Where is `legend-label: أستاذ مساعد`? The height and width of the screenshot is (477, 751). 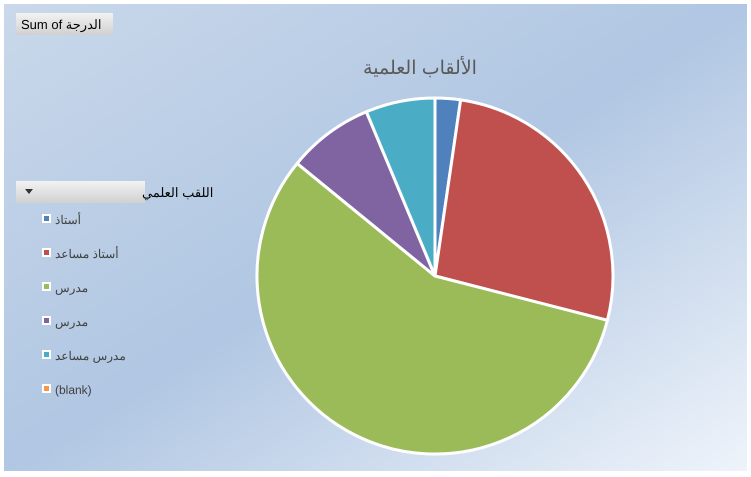 legend-label: أستاذ مساعد is located at coordinates (87, 253).